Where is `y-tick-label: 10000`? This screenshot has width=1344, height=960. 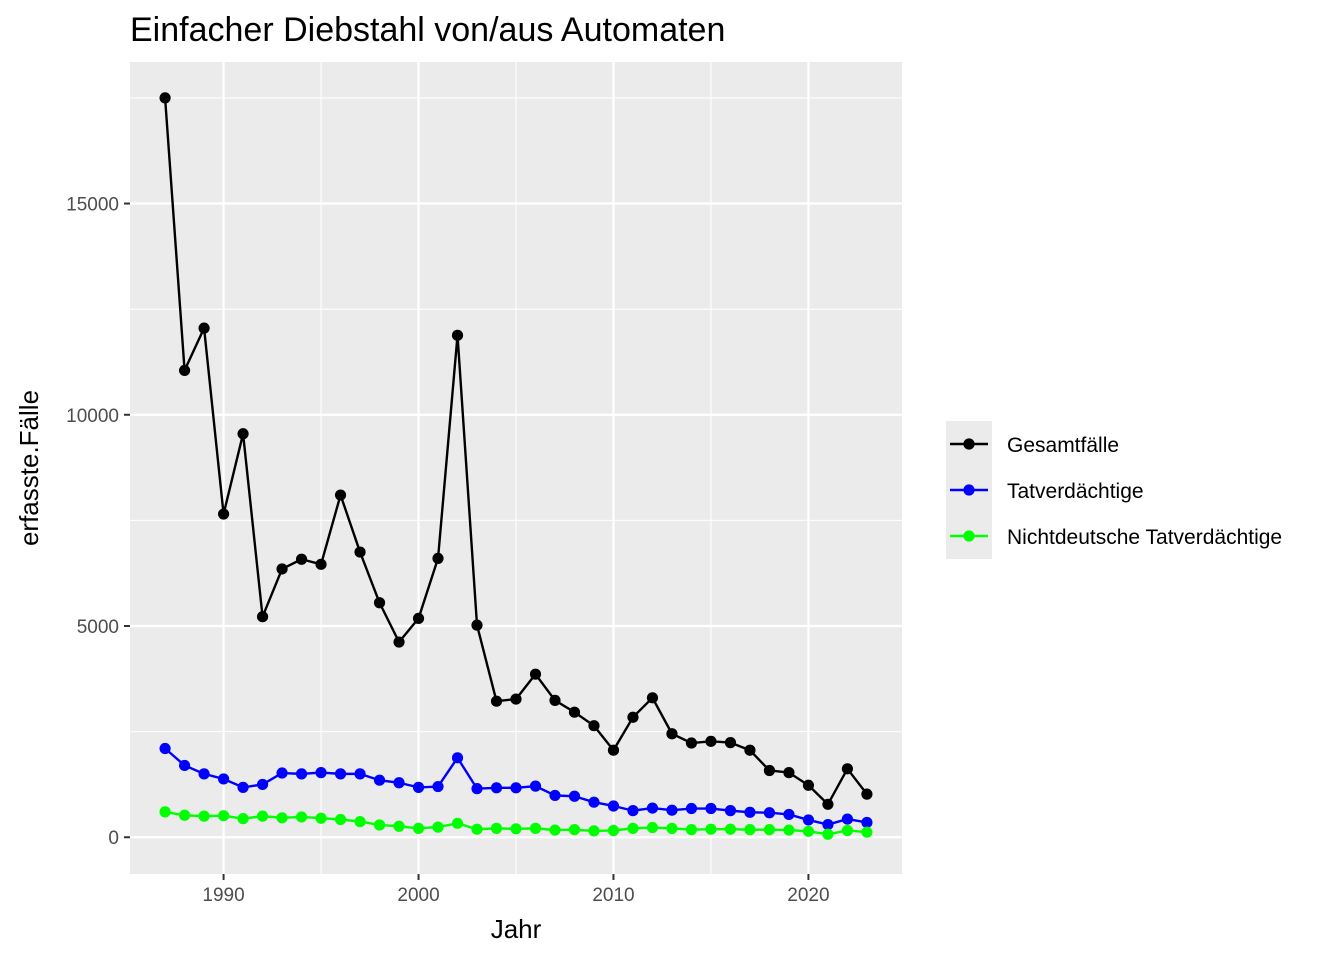
y-tick-label: 10000 is located at coordinates (92, 416).